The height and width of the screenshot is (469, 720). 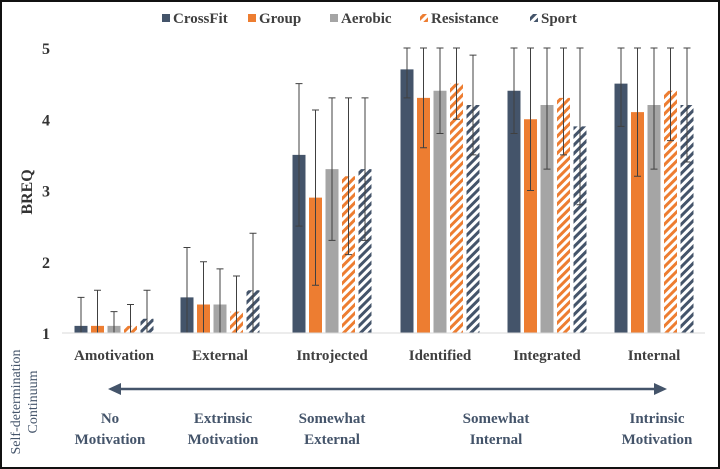 I want to click on y-tick-label: 2, so click(x=46, y=263).